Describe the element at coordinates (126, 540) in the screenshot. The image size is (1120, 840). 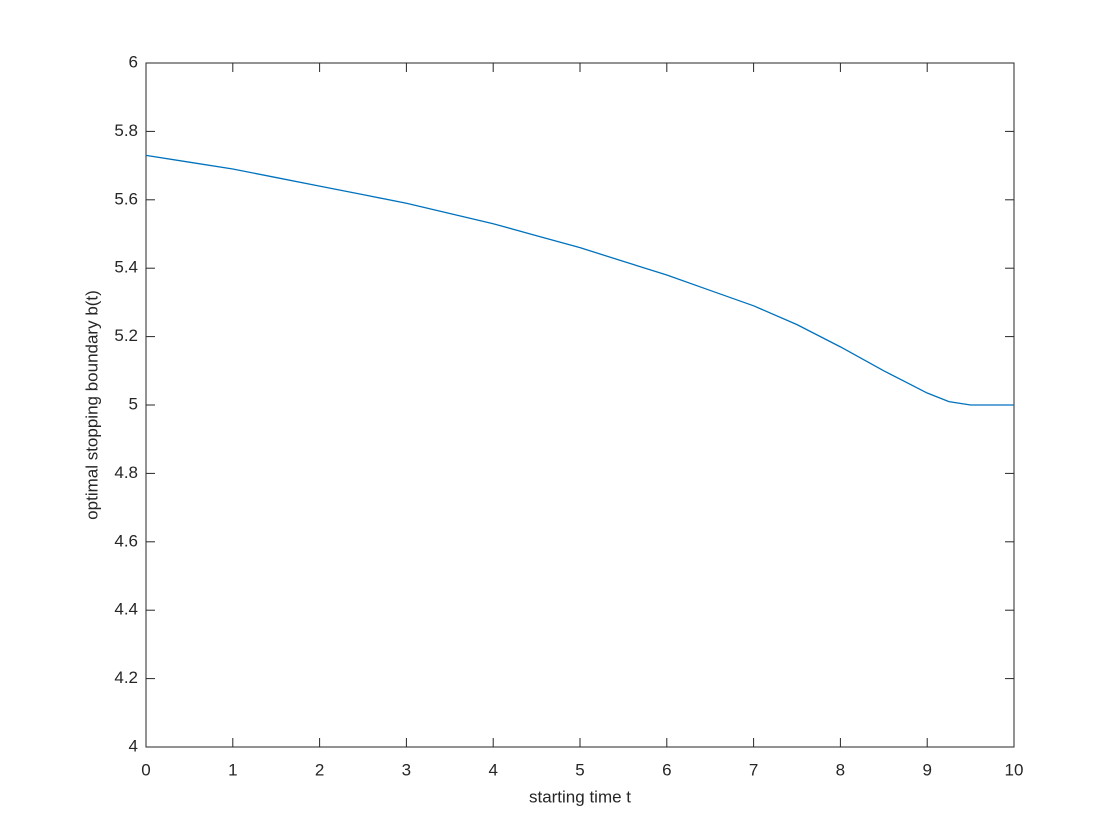
I see `y-tick-label: 4.6` at that location.